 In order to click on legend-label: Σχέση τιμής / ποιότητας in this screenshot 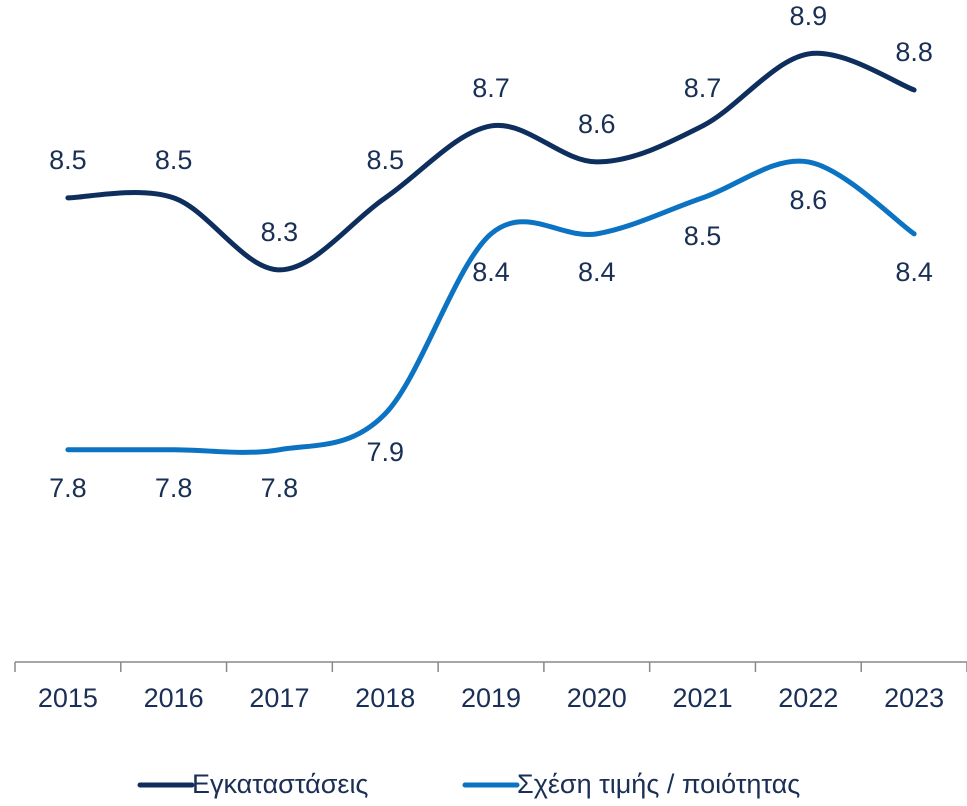, I will do `click(658, 784)`.